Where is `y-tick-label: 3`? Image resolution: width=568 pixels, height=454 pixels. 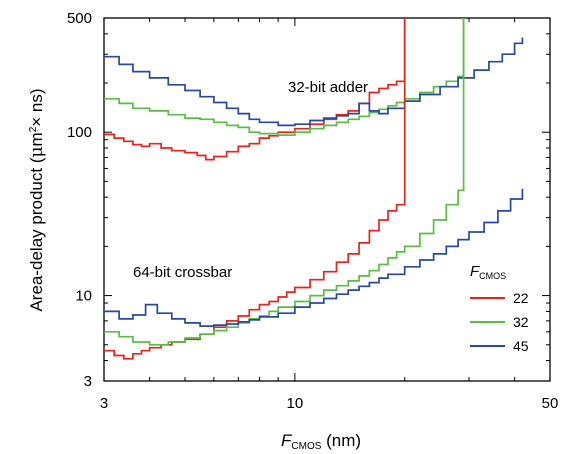 y-tick-label: 3 is located at coordinates (88, 381).